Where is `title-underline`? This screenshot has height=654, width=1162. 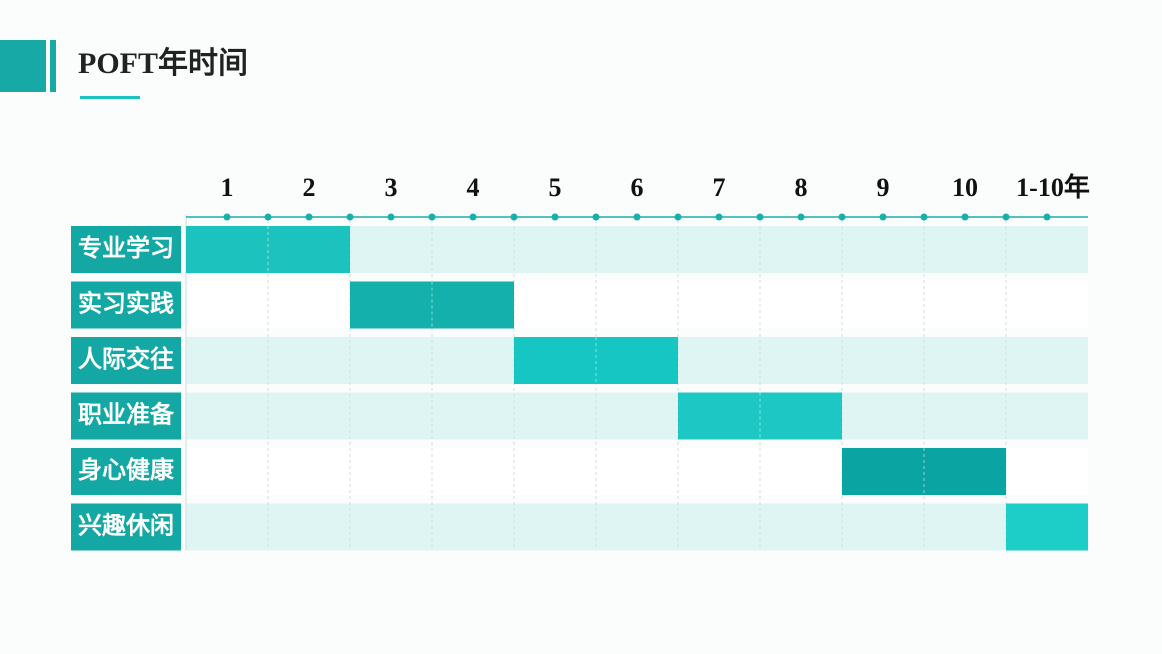
title-underline is located at coordinates (110, 97).